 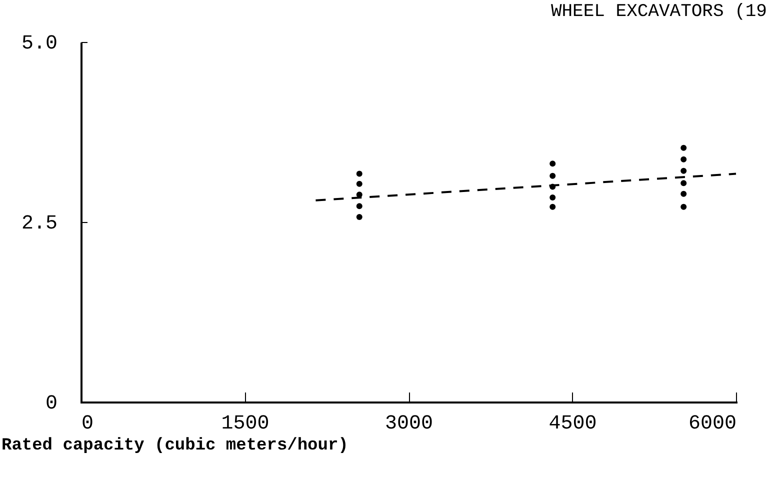 What do you see at coordinates (39, 224) in the screenshot?
I see `y-tick-label: 2.5` at bounding box center [39, 224].